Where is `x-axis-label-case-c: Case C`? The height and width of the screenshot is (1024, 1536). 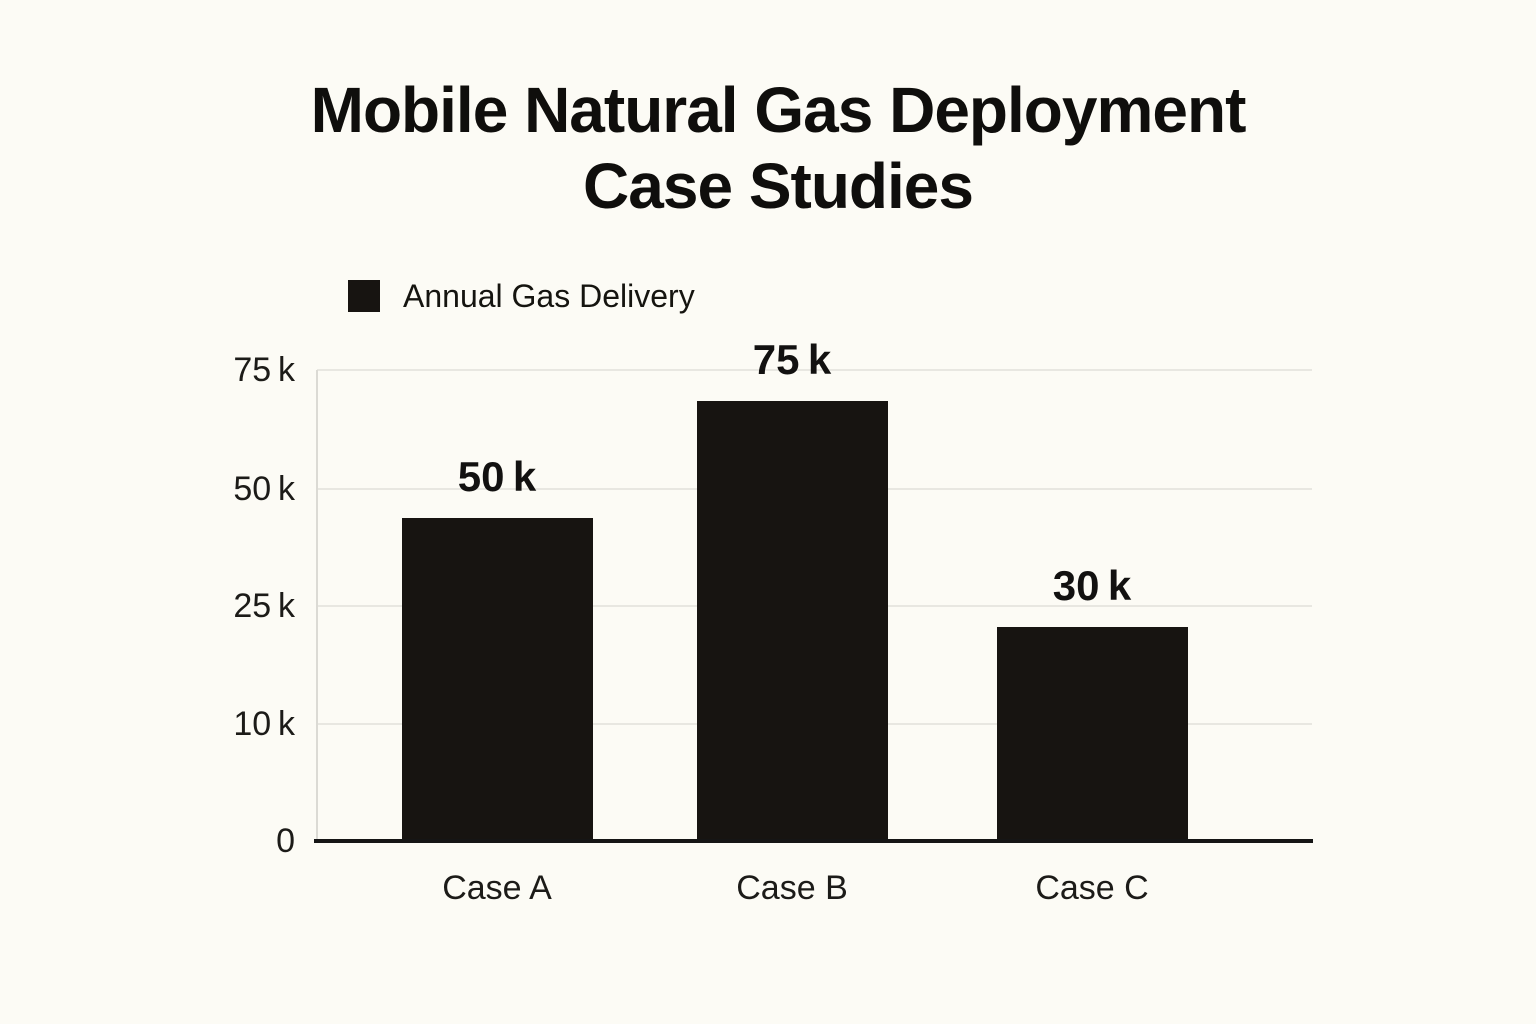 x-axis-label-case-c: Case C is located at coordinates (1092, 888).